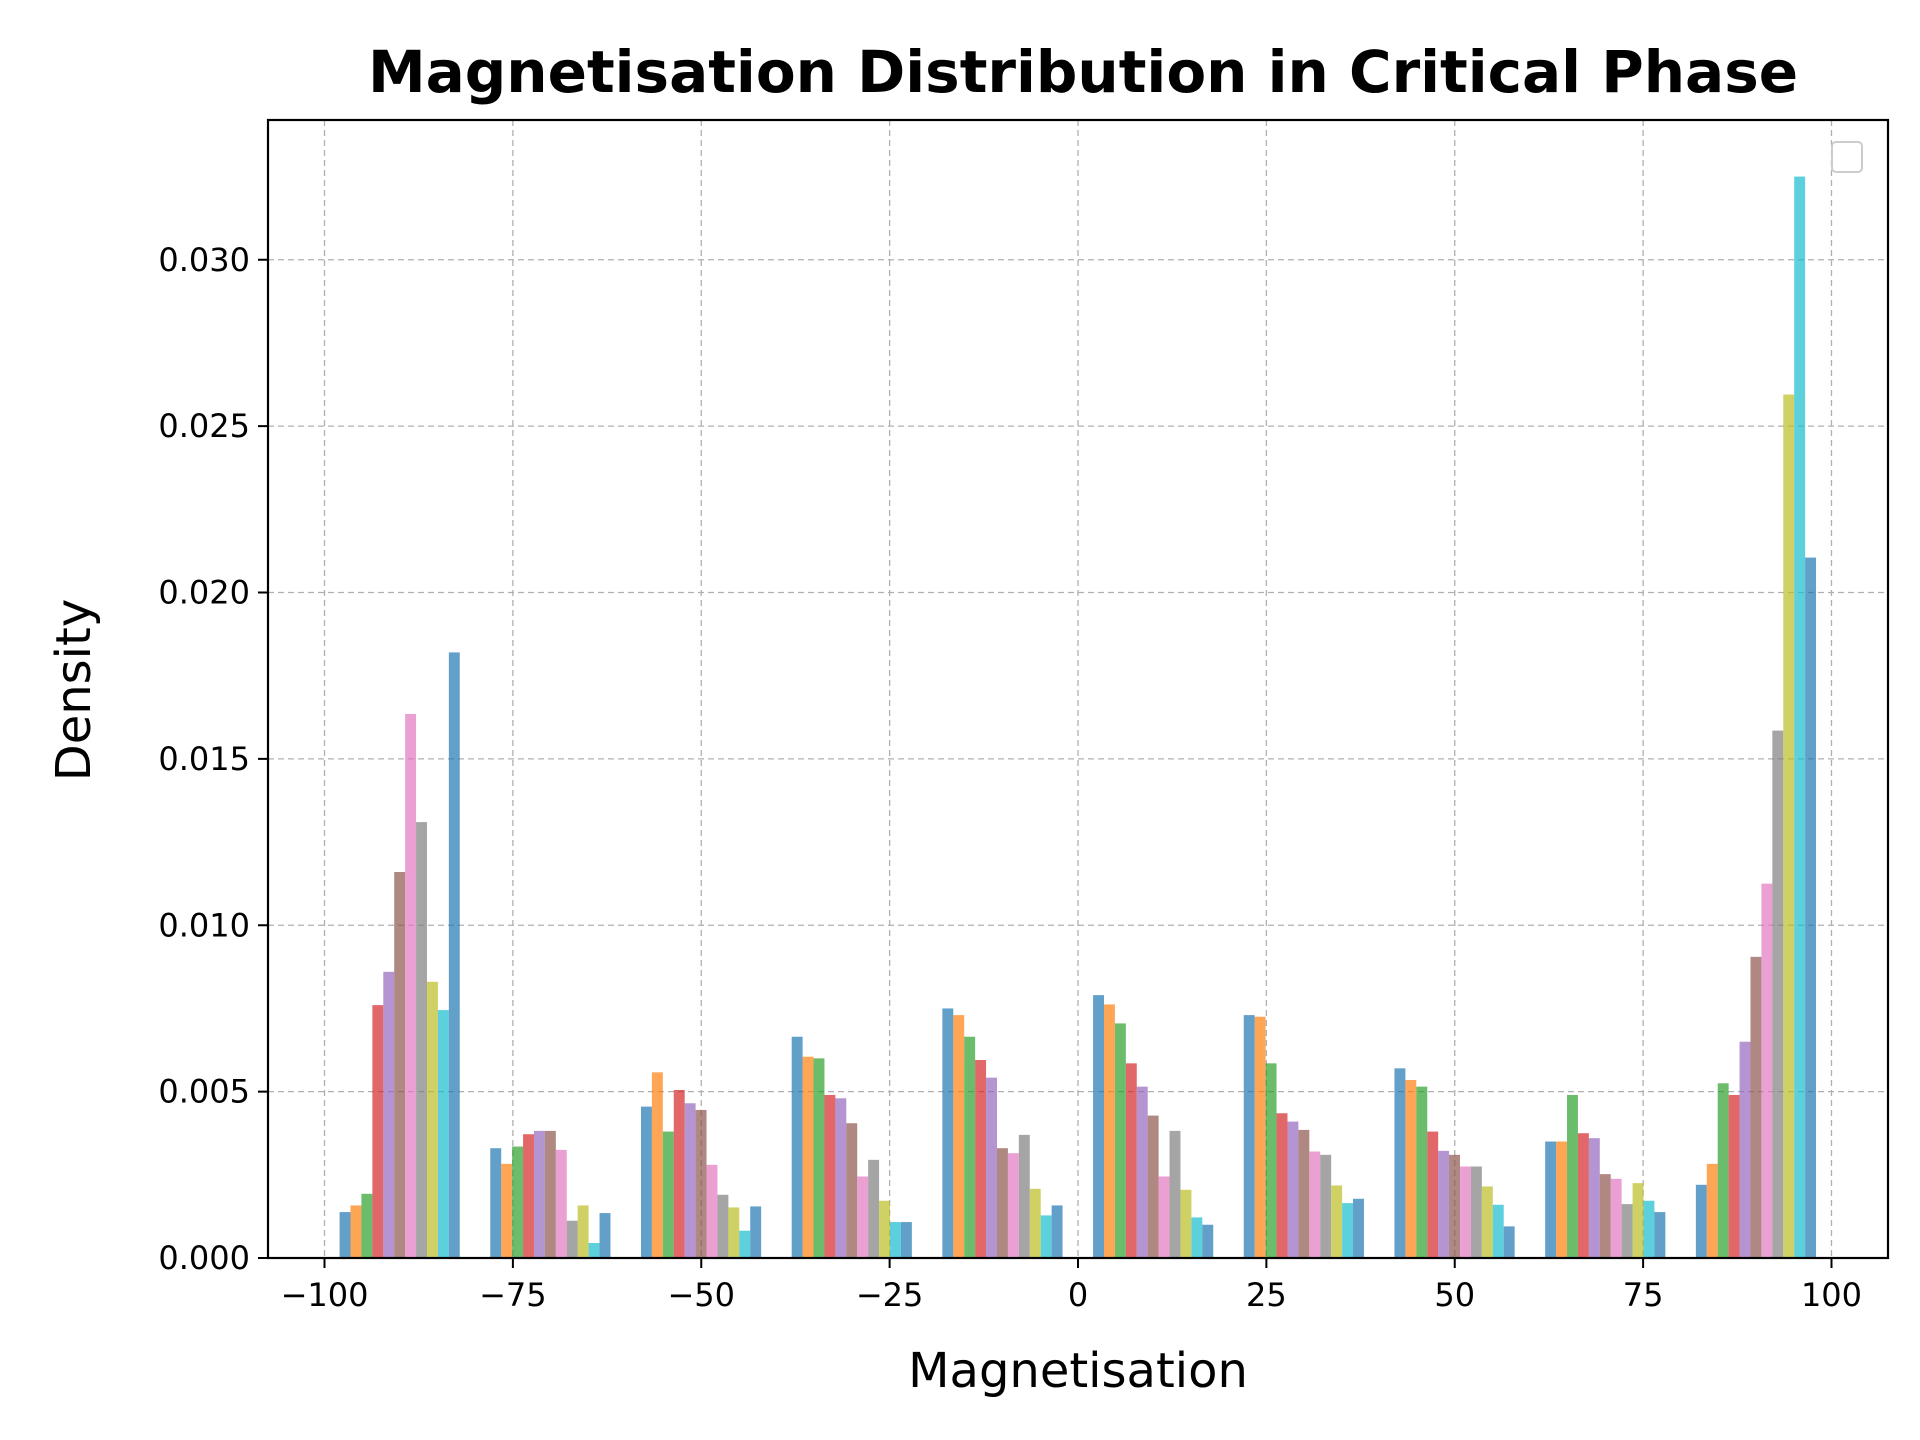 This screenshot has width=1920, height=1440. Describe the element at coordinates (1078, 1295) in the screenshot. I see `x-tick-label: 0` at that location.